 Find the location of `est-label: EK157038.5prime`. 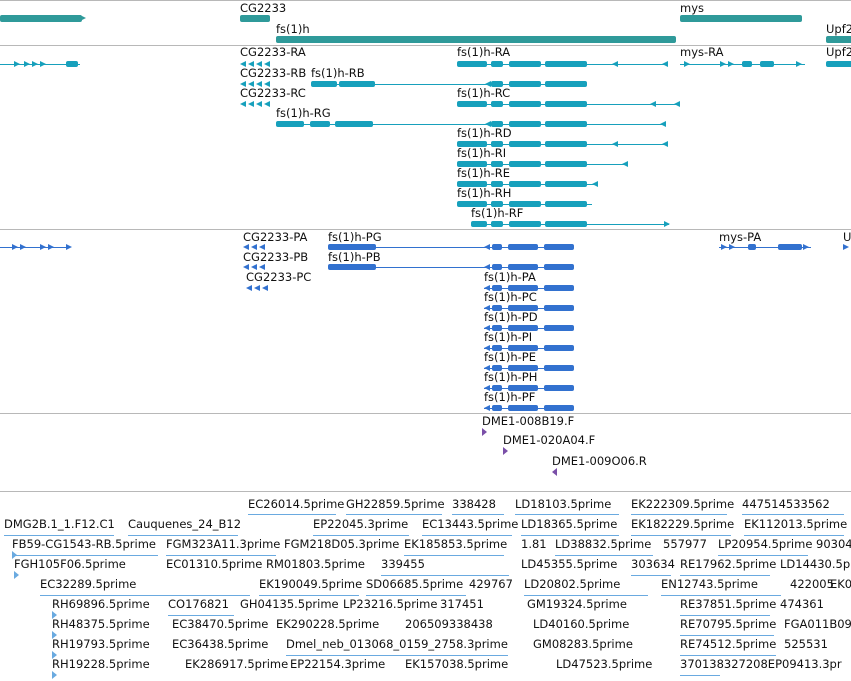

est-label: EK157038.5prime is located at coordinates (457, 664).